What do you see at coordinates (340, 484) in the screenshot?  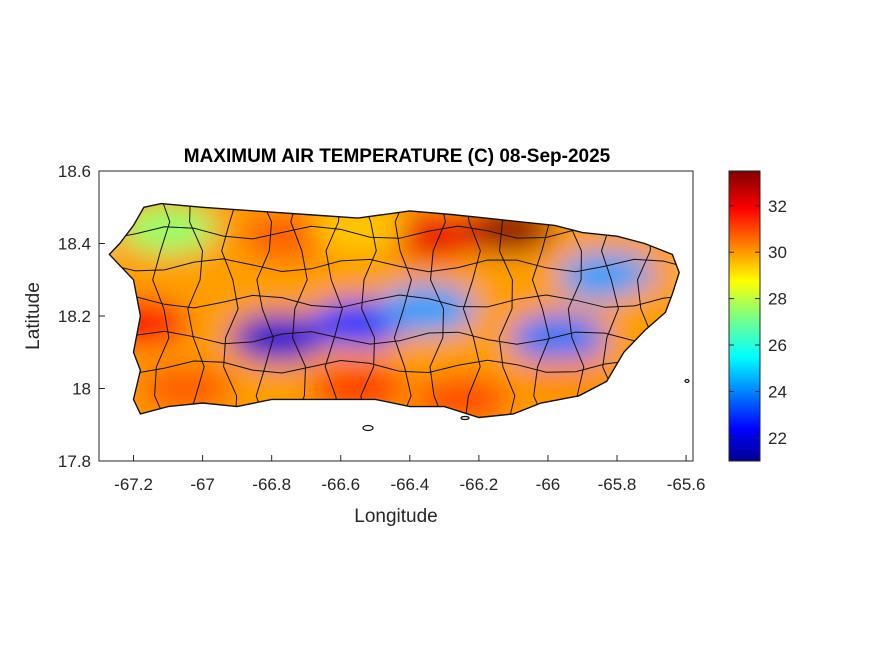 I see `x-tick-label: -66.6` at bounding box center [340, 484].